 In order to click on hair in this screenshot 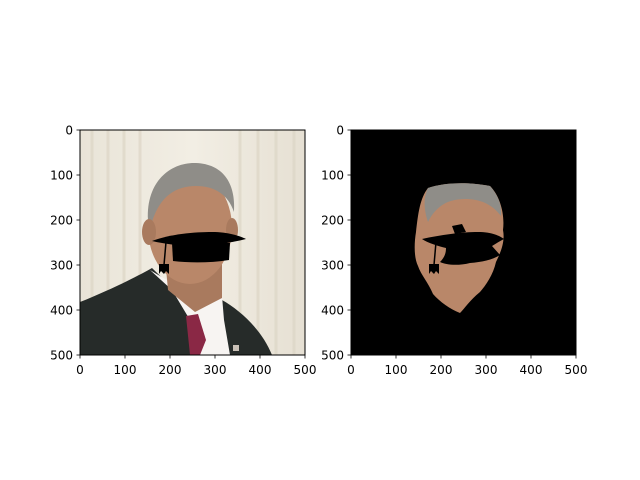, I will do `click(191, 192)`.